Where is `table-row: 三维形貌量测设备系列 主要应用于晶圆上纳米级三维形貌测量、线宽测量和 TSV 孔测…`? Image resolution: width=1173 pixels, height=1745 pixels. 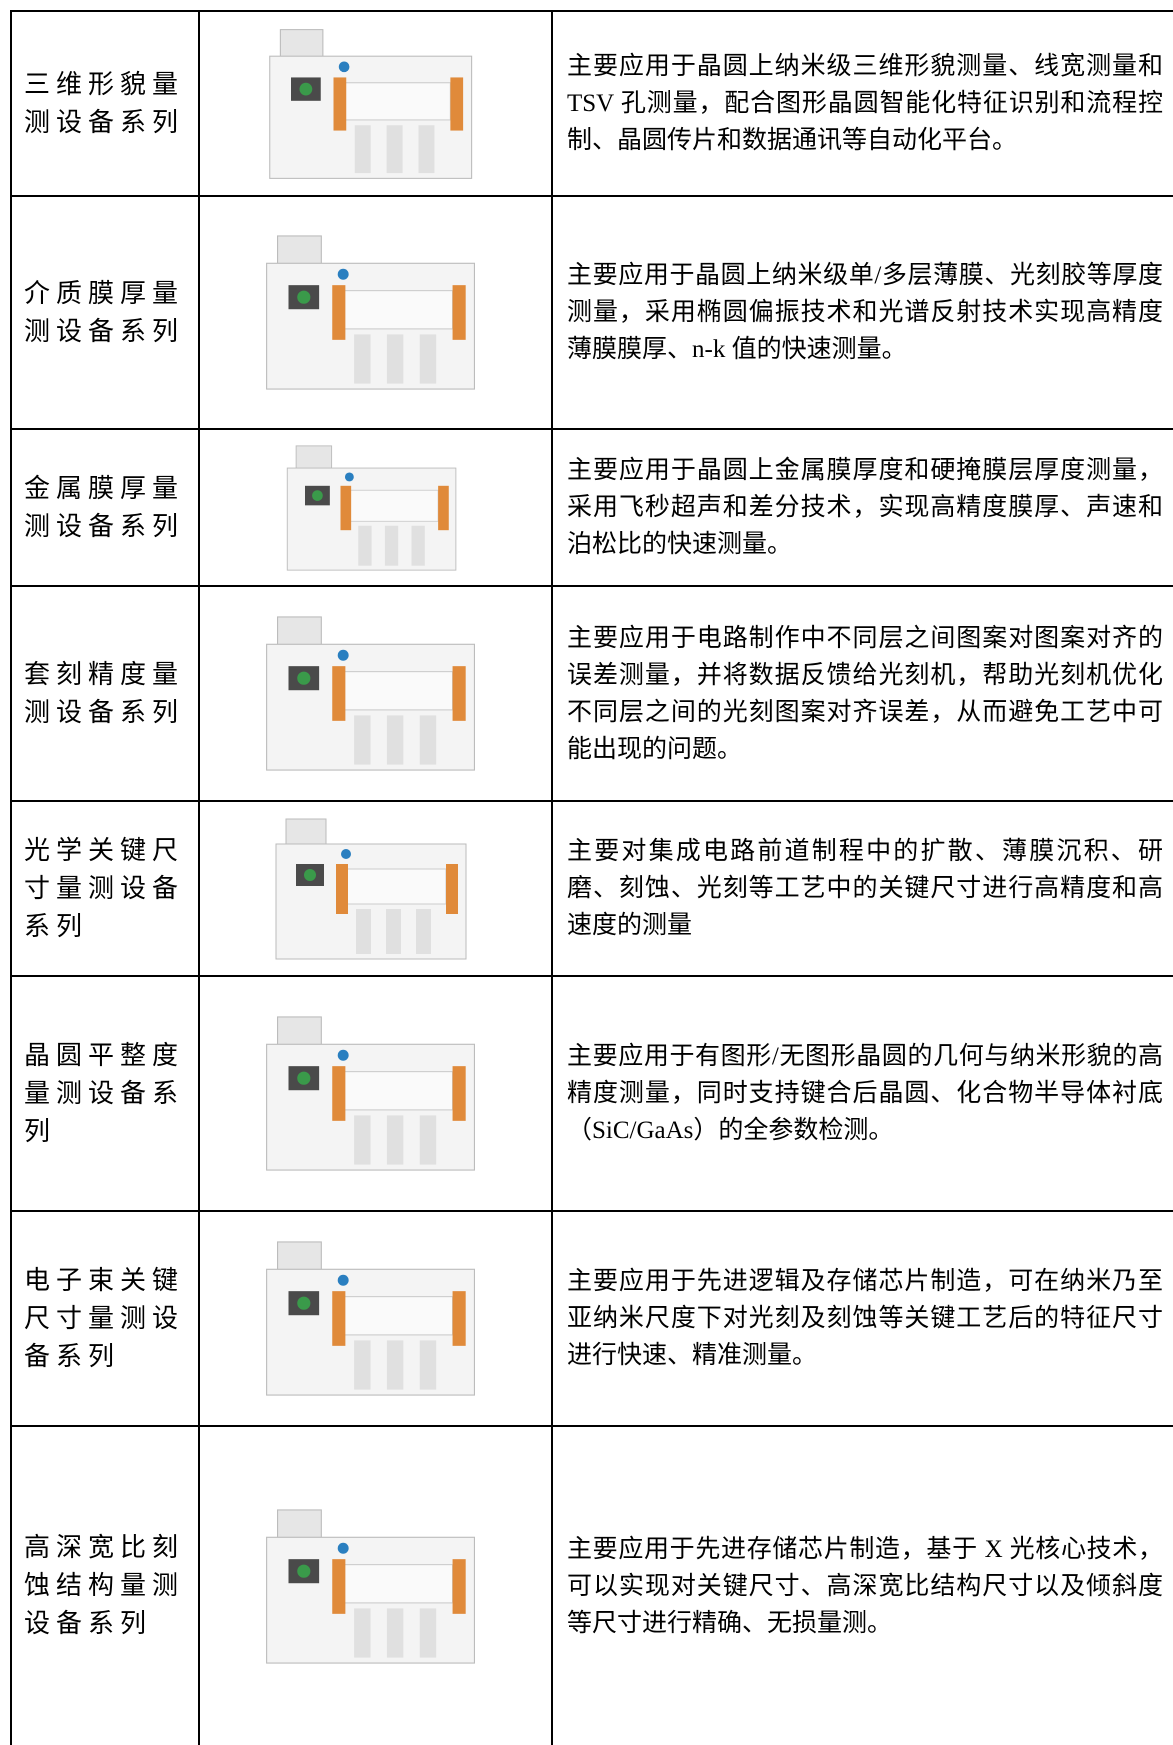
table-row: 三维形貌量测设备系列 主要应用于晶圆上纳米级三维形貌测量、线宽测量和 TSV 孔测… is located at coordinates (591, 102).